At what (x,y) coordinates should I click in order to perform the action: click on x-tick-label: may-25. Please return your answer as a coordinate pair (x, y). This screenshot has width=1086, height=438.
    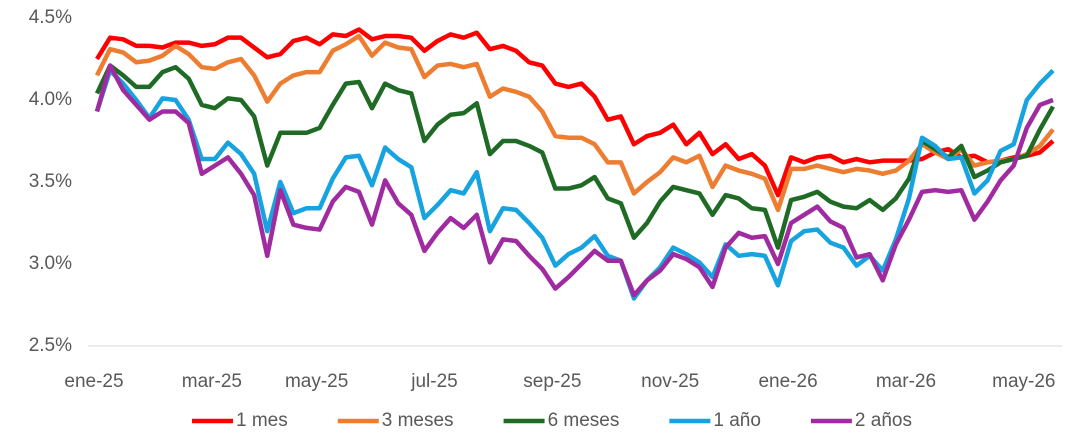
    Looking at the image, I should click on (316, 381).